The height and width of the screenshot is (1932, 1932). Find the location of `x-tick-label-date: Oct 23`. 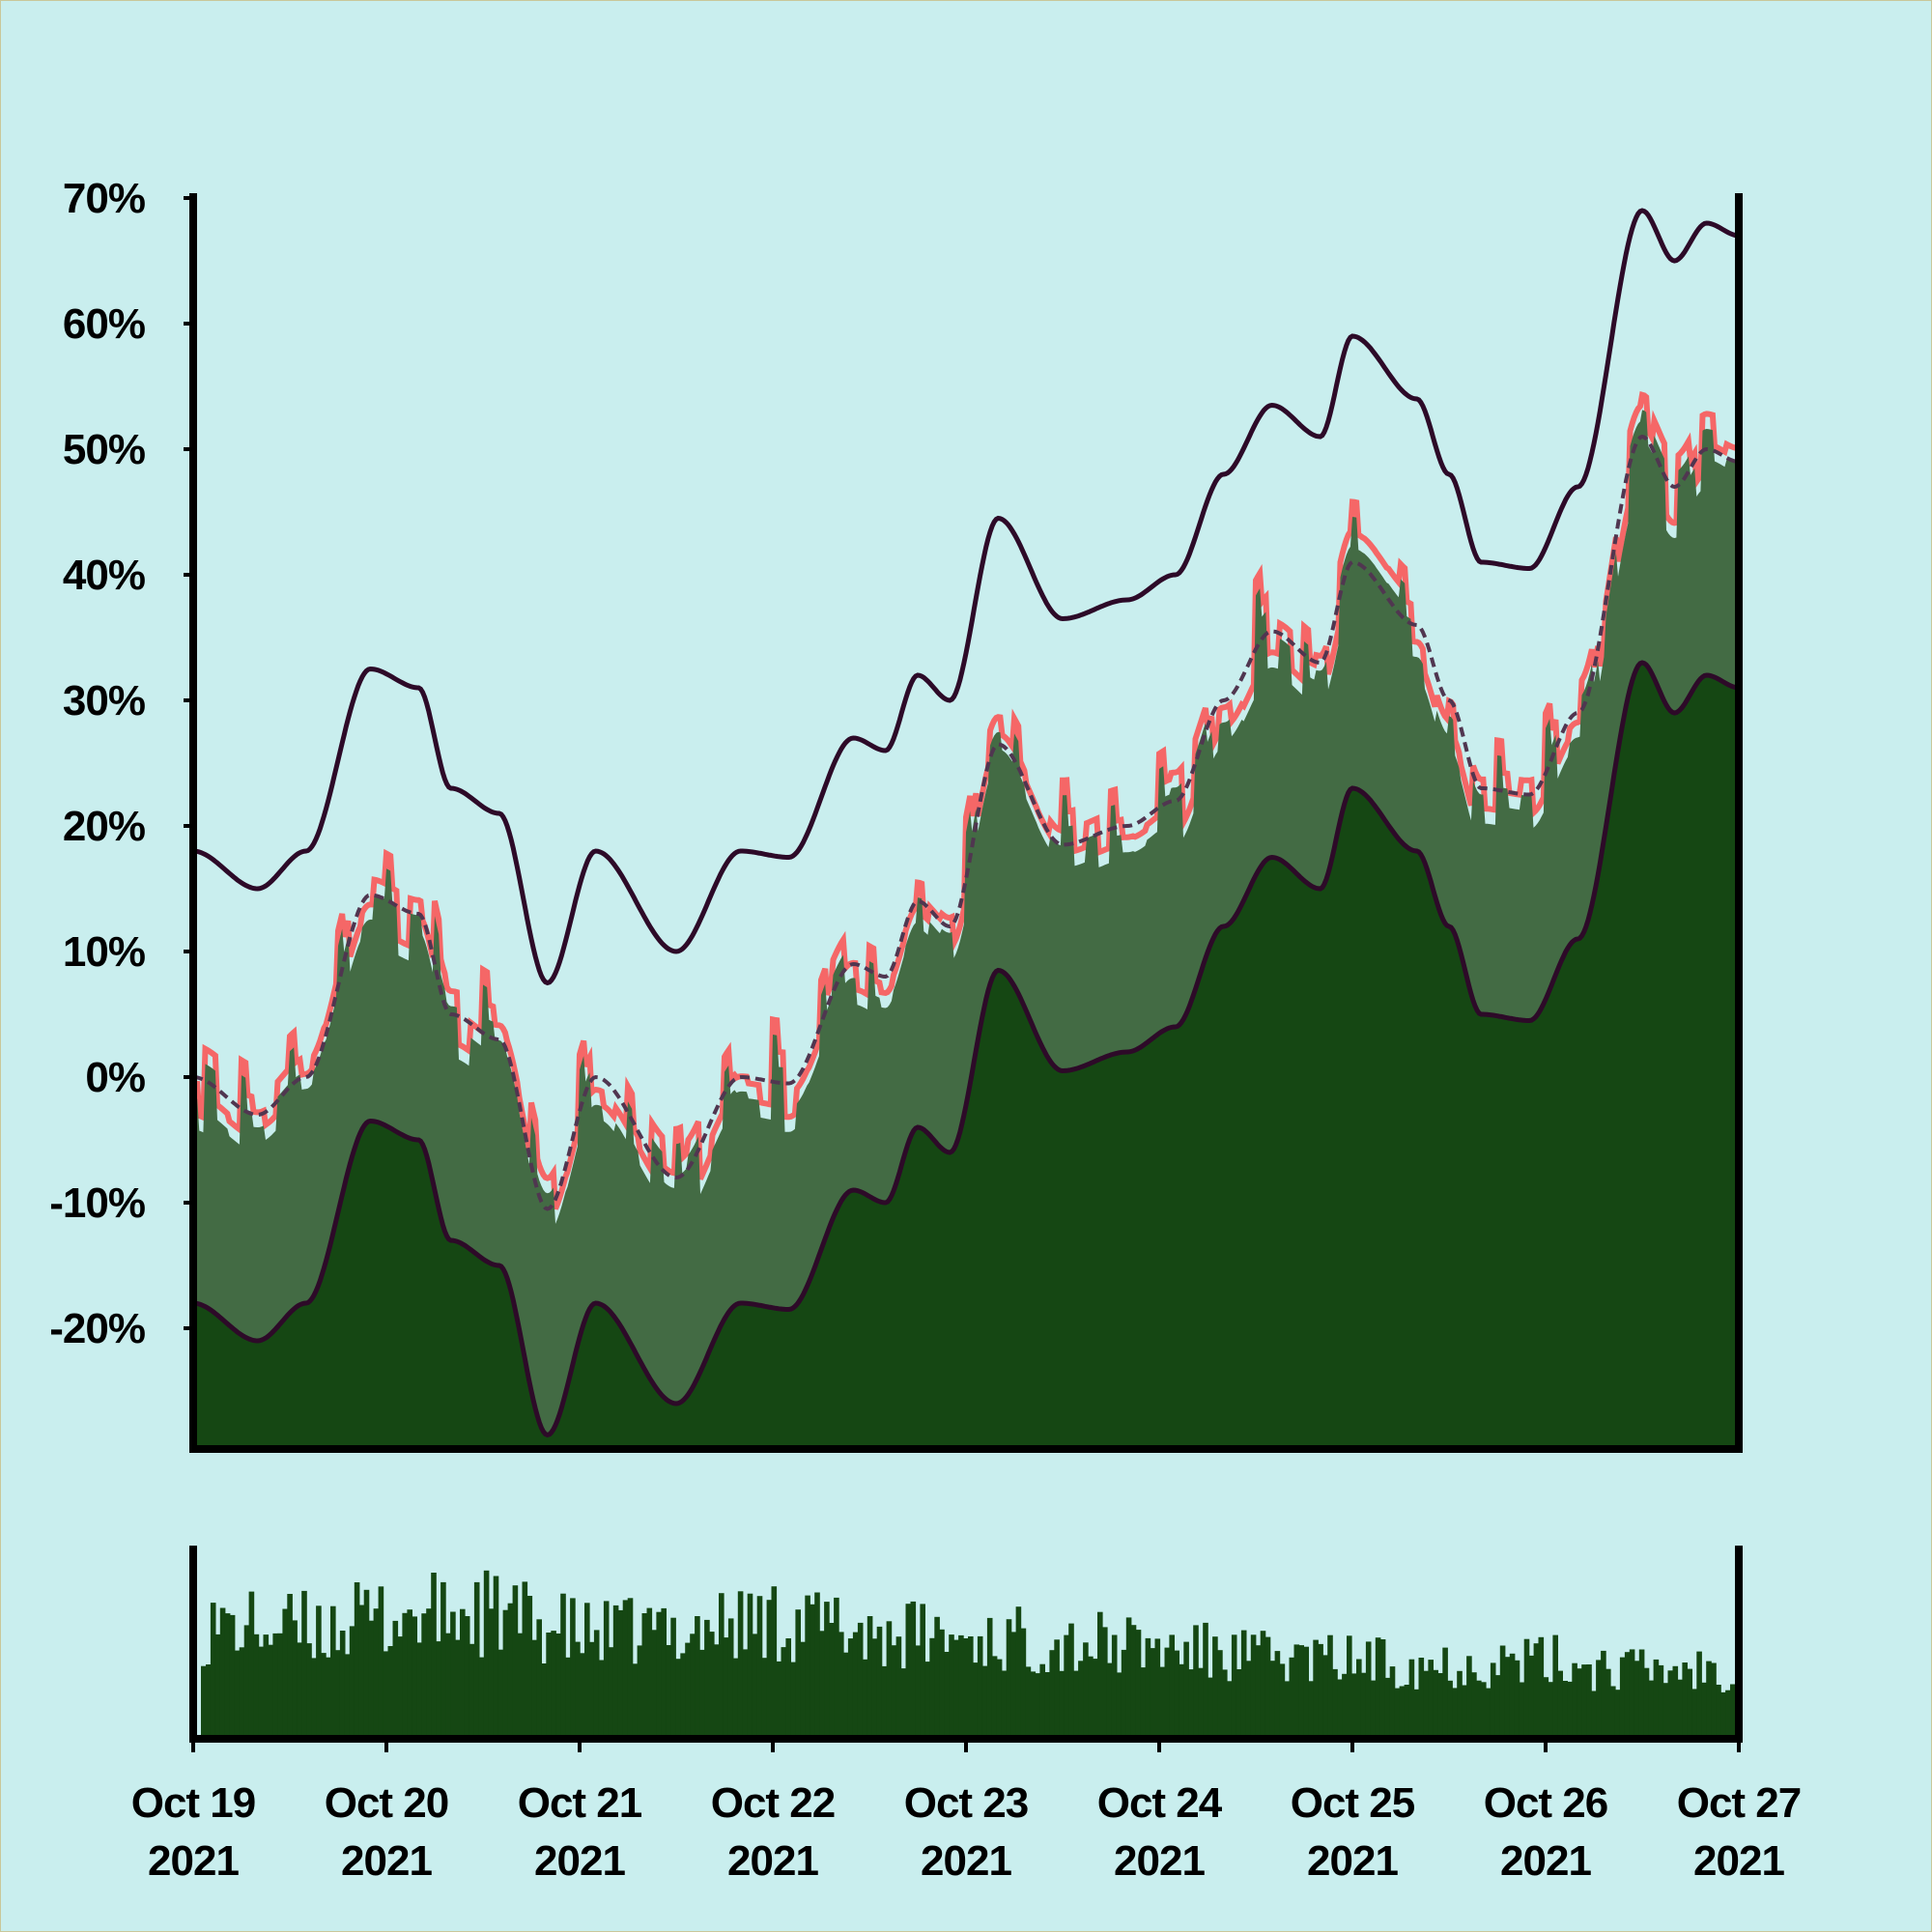

x-tick-label-date: Oct 23 is located at coordinates (966, 1803).